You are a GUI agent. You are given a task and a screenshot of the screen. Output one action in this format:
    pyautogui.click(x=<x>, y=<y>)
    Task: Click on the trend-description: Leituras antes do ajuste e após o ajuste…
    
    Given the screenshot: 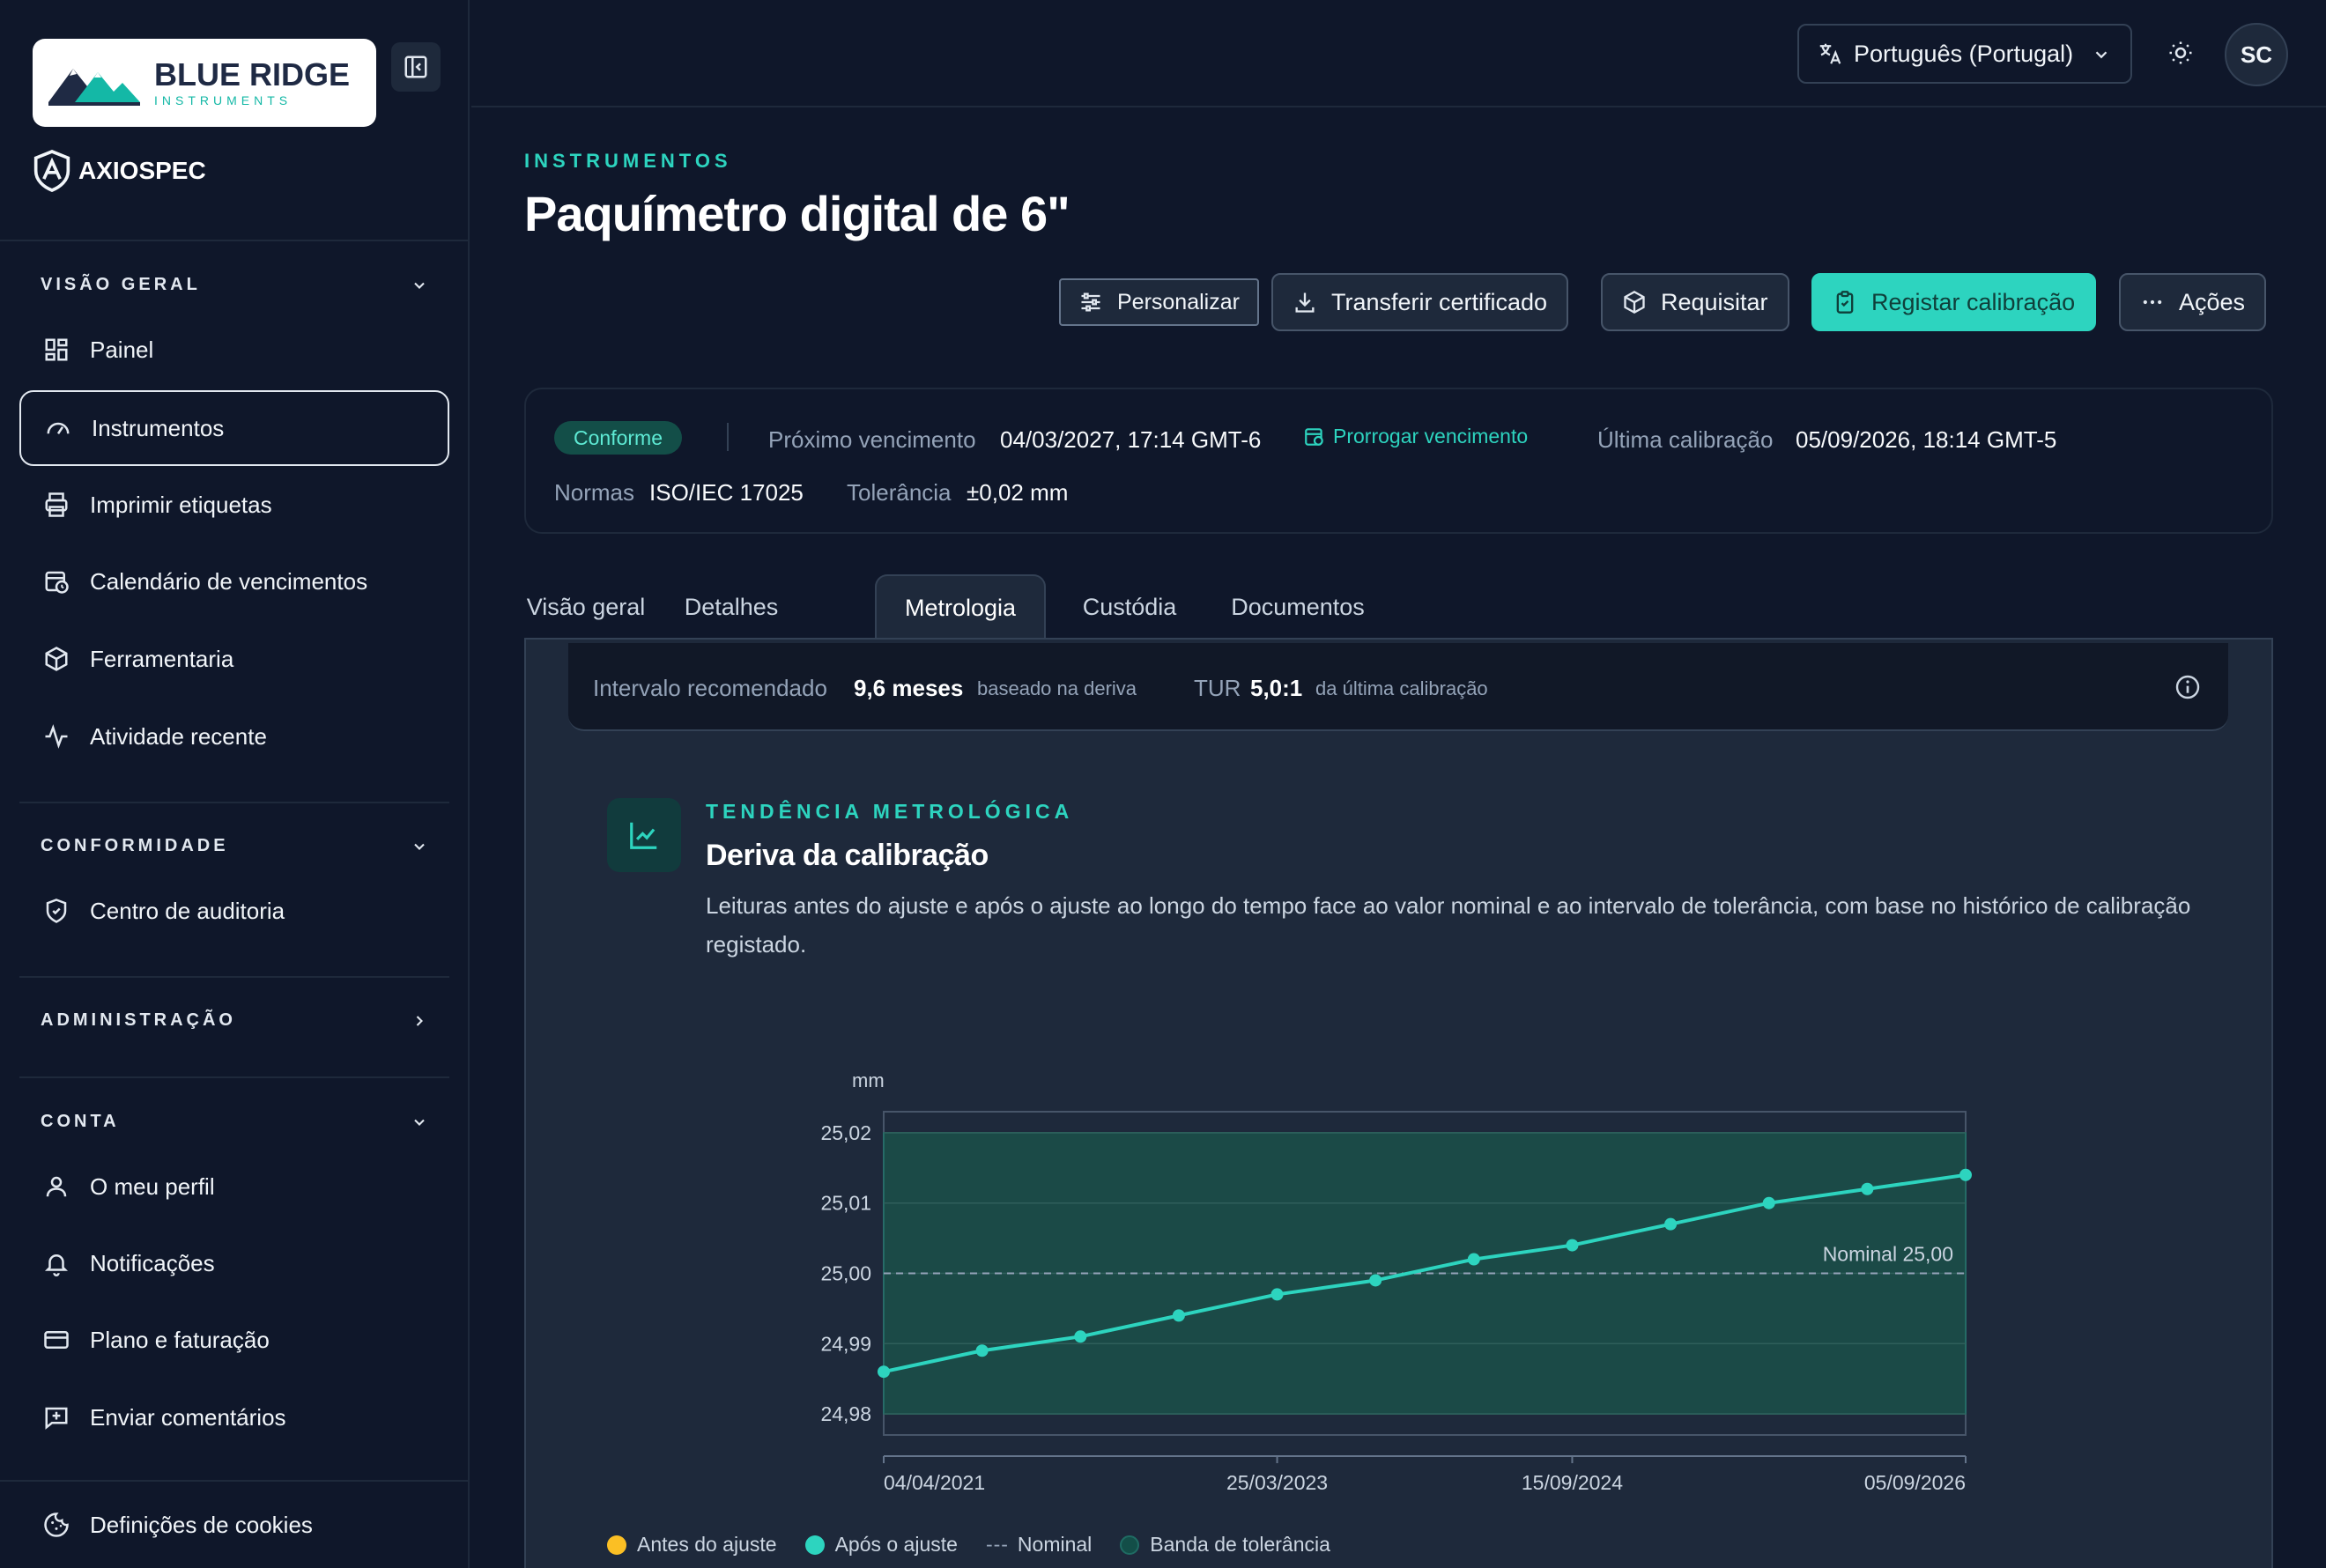 What is the action you would take?
    pyautogui.click(x=1448, y=925)
    